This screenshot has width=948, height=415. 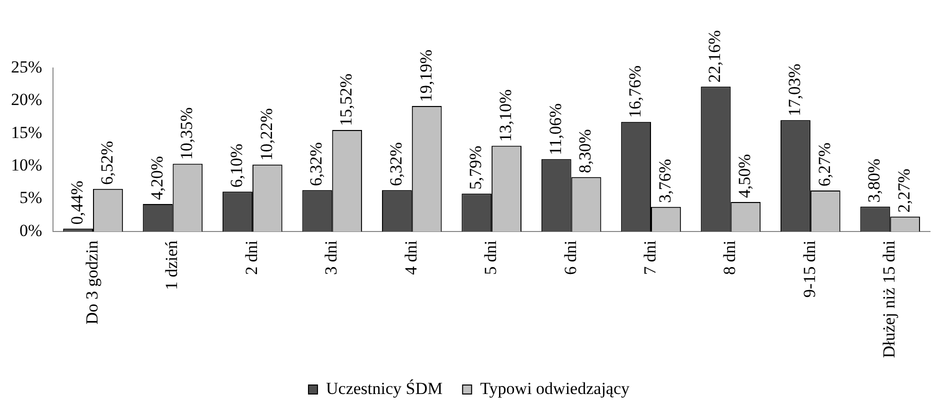 What do you see at coordinates (26, 165) in the screenshot?
I see `y-tick-label: 10%` at bounding box center [26, 165].